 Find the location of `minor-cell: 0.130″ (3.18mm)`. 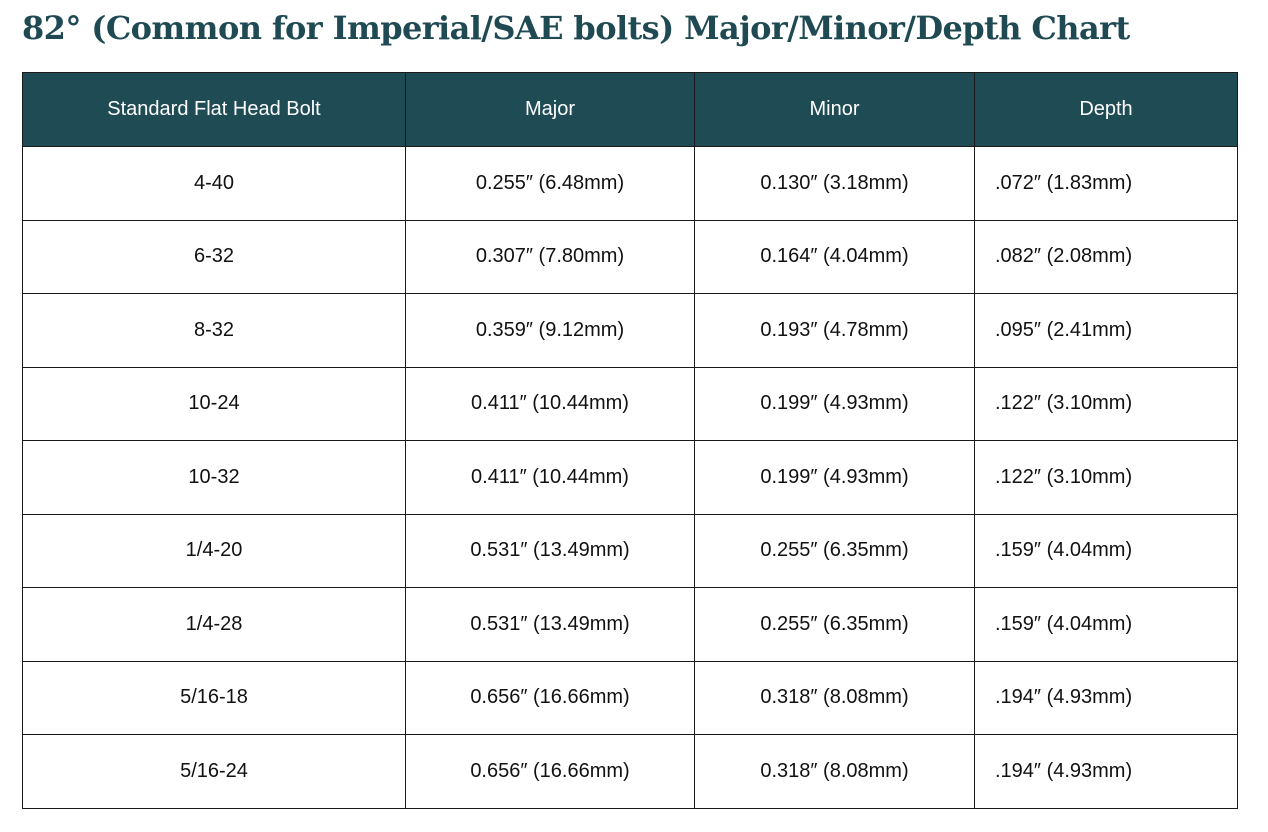

minor-cell: 0.130″ (3.18mm) is located at coordinates (834, 183).